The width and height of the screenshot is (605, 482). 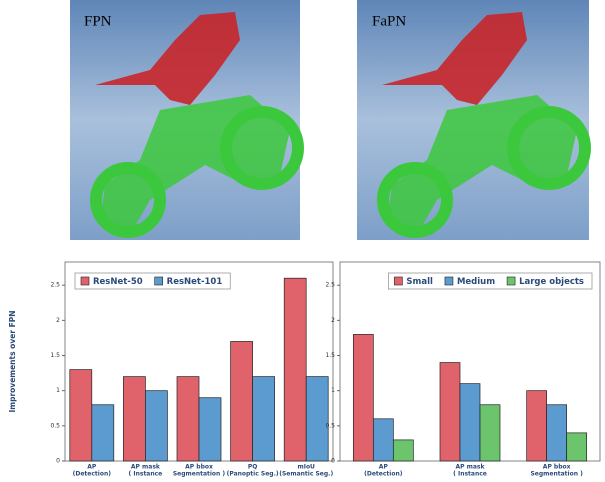 What do you see at coordinates (476, 282) in the screenshot?
I see `legend-label: Medium` at bounding box center [476, 282].